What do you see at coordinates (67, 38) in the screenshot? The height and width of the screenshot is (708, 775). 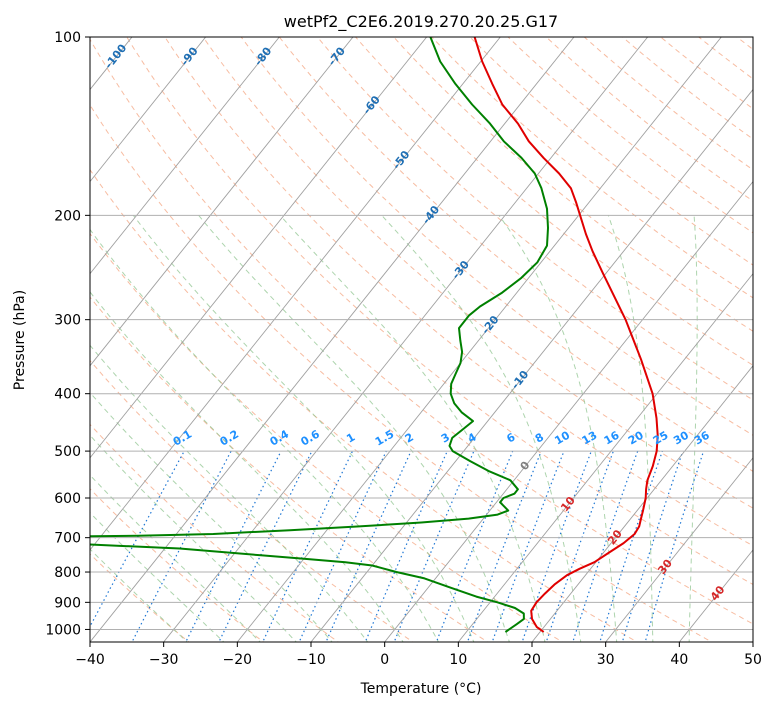 I see `y-tick-label: 100` at bounding box center [67, 38].